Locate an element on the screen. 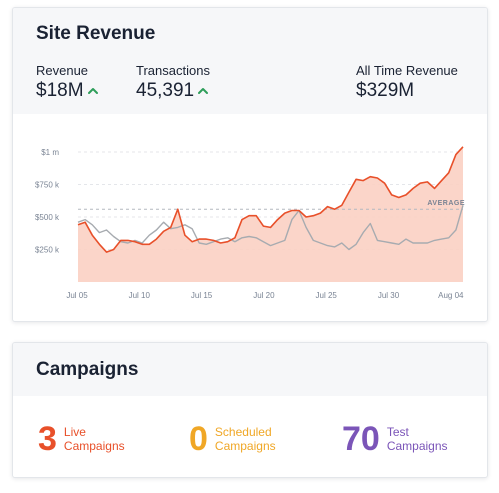 This screenshot has width=499, height=493. x-tick-label: Jul 25 is located at coordinates (327, 295).